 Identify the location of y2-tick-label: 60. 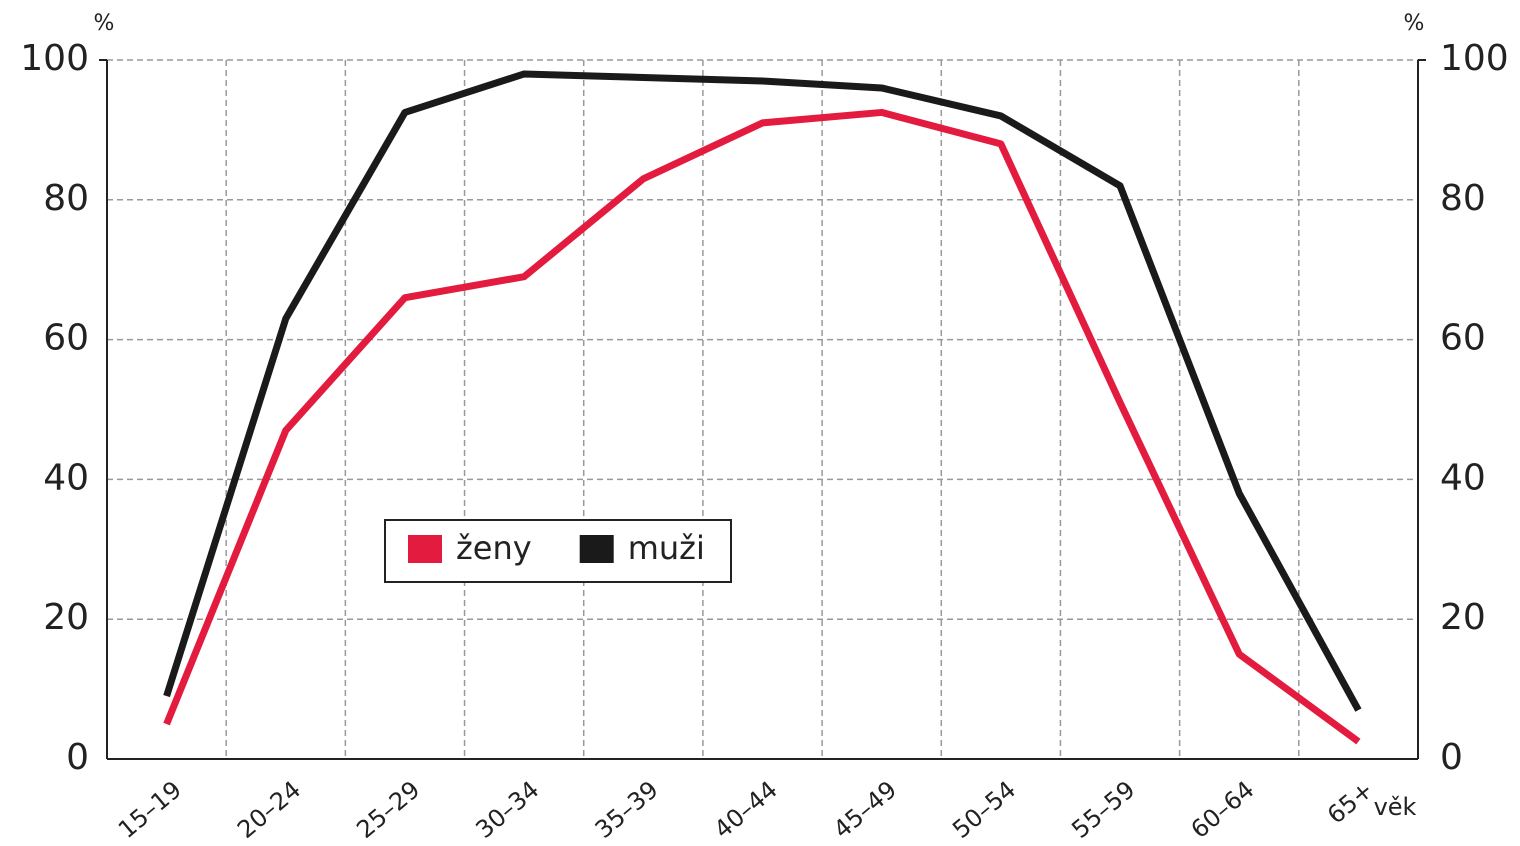
(1463, 338).